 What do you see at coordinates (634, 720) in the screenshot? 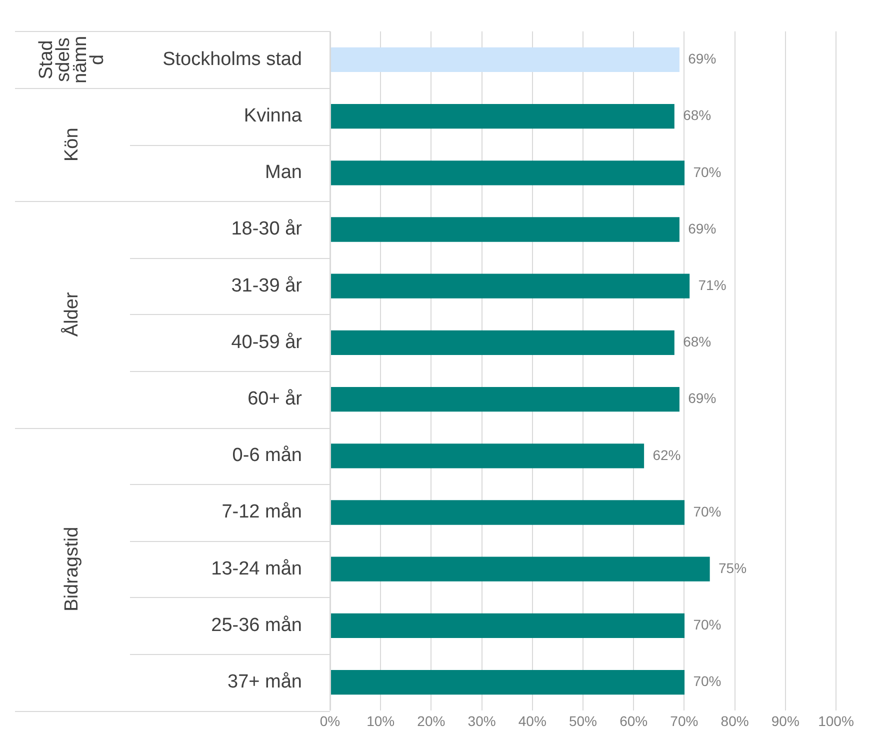
I see `x-tick-label: 60%` at bounding box center [634, 720].